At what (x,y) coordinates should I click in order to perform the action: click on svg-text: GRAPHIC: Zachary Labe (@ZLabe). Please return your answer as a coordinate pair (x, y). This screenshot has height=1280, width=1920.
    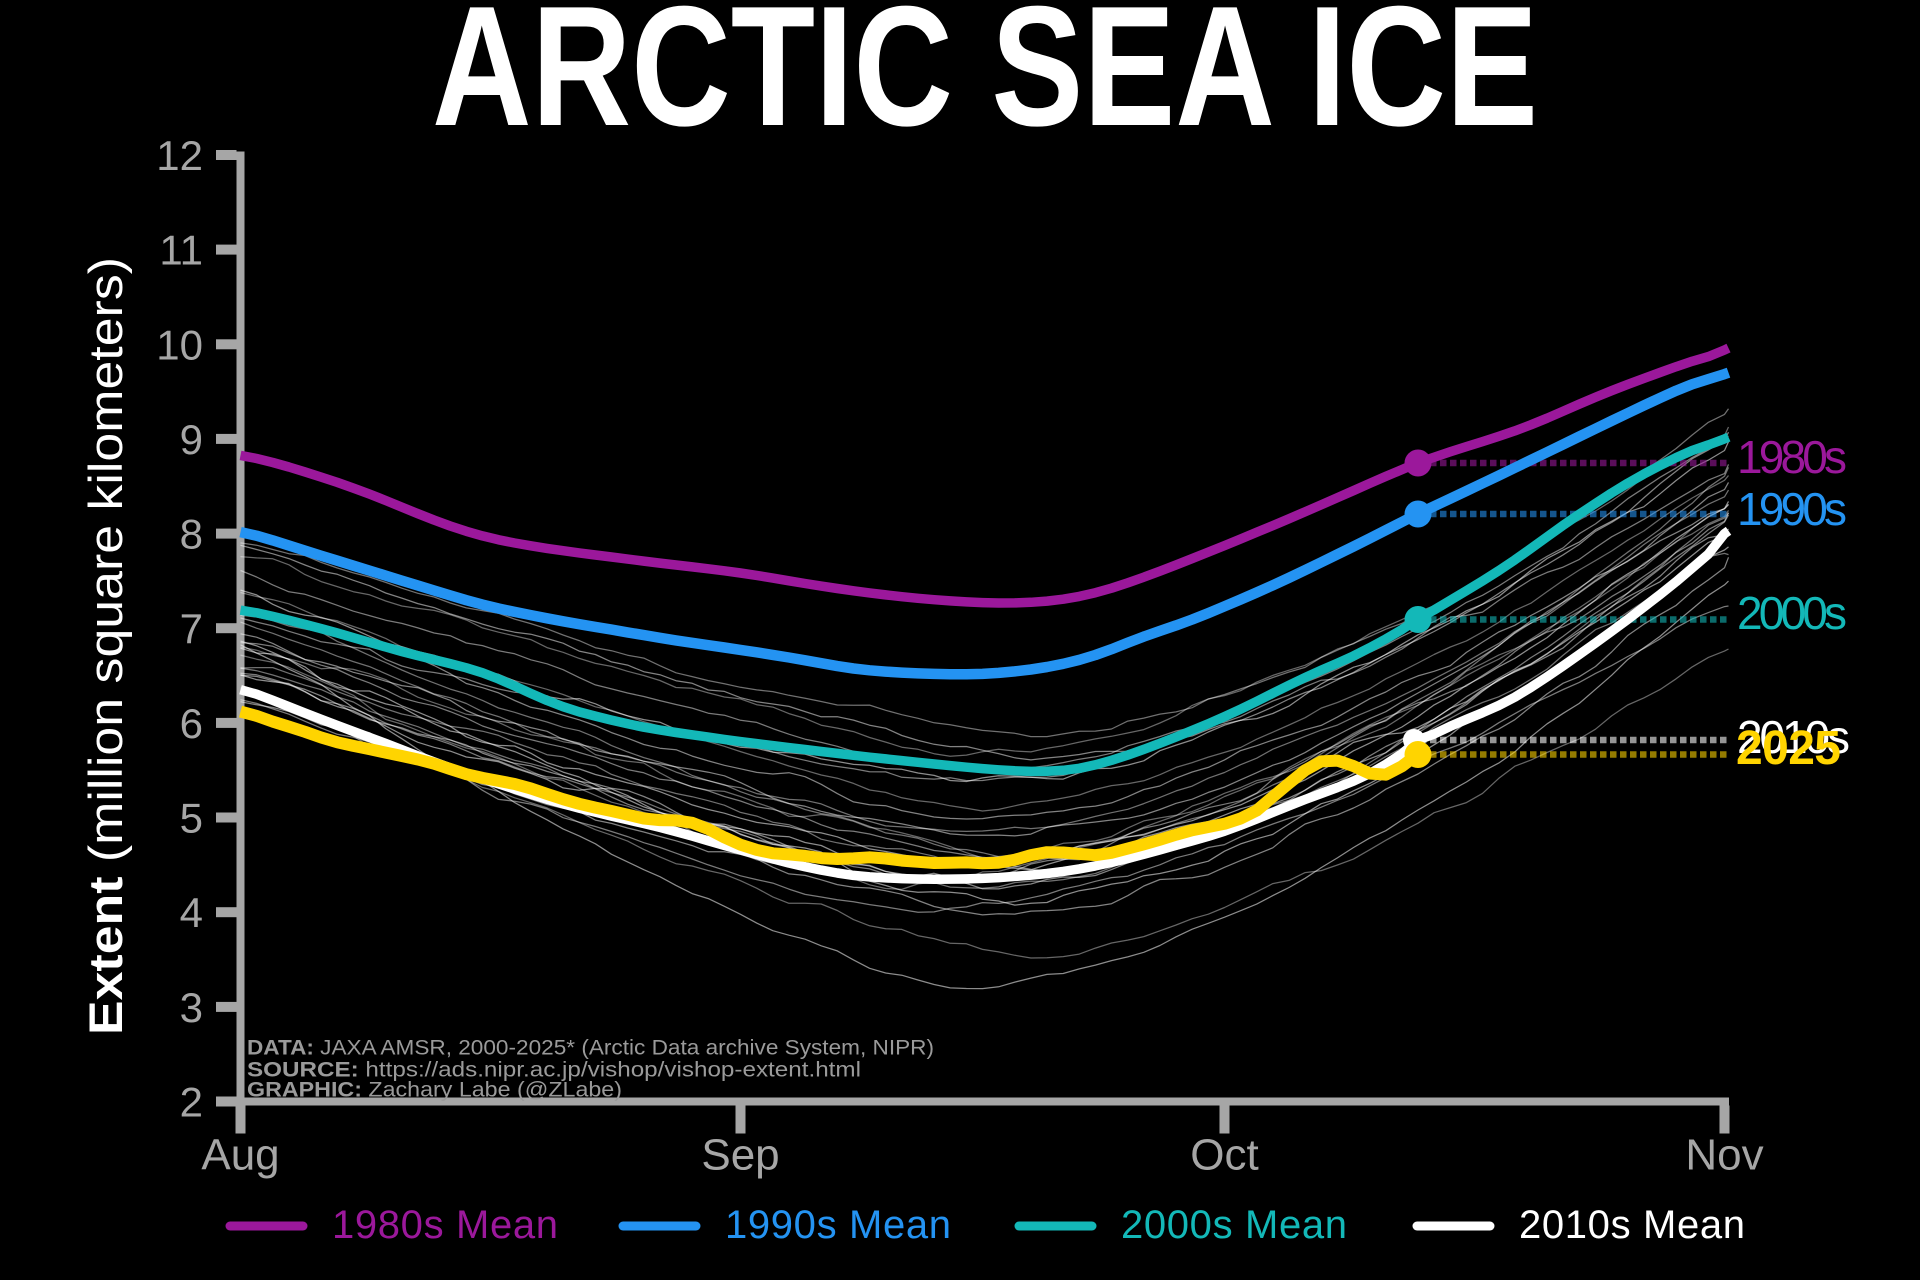
    Looking at the image, I should click on (434, 1090).